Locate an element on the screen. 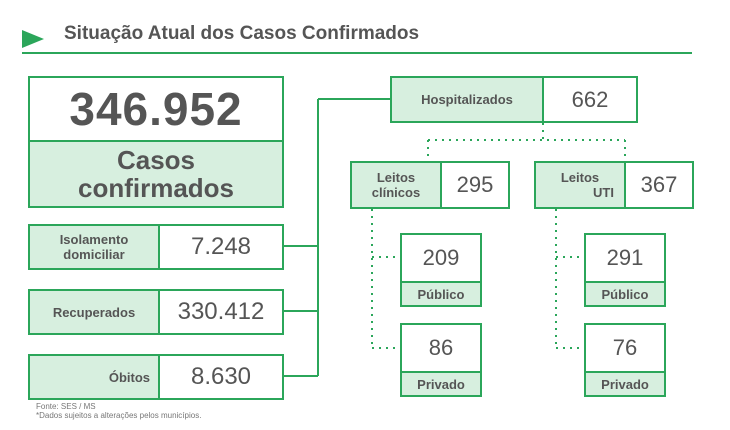 This screenshot has width=730, height=430. clinicos-privado-box: 86 Privado is located at coordinates (441, 360).